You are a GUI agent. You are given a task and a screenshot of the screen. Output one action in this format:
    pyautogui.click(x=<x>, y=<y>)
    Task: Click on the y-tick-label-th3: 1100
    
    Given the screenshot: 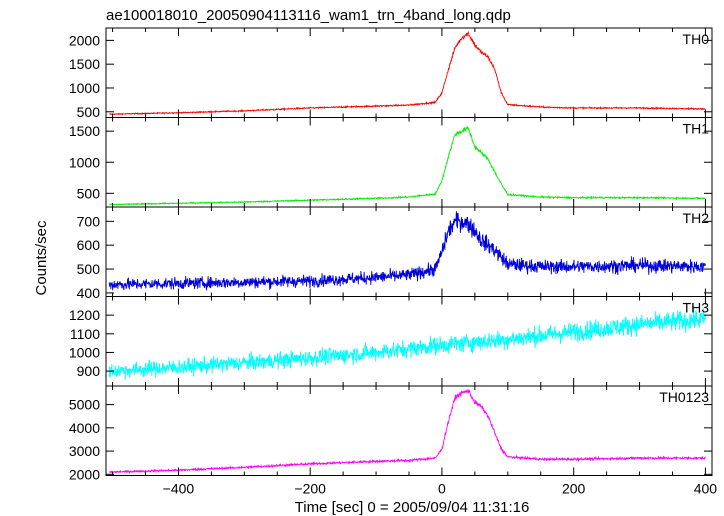 What is the action you would take?
    pyautogui.click(x=85, y=334)
    